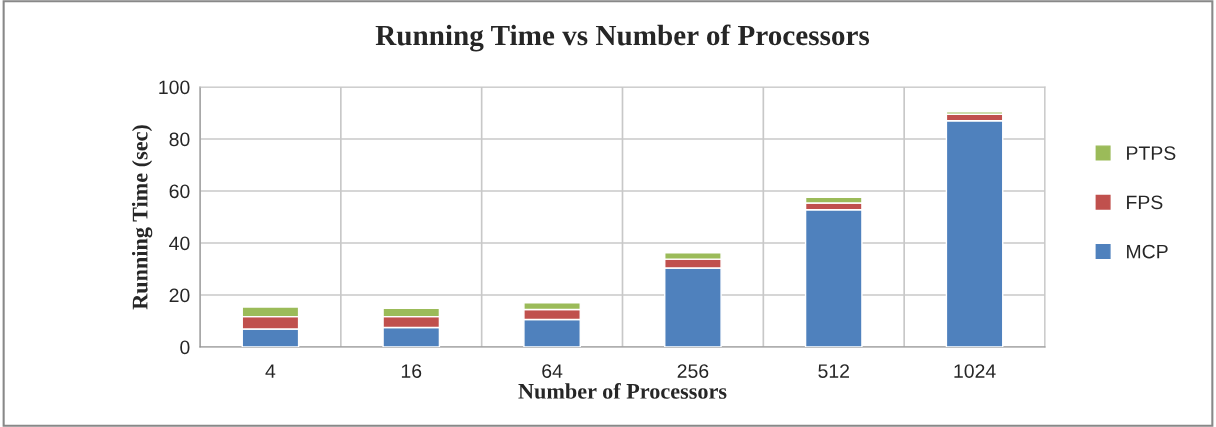 The image size is (1216, 427). I want to click on y-tick-label: 20, so click(179, 295).